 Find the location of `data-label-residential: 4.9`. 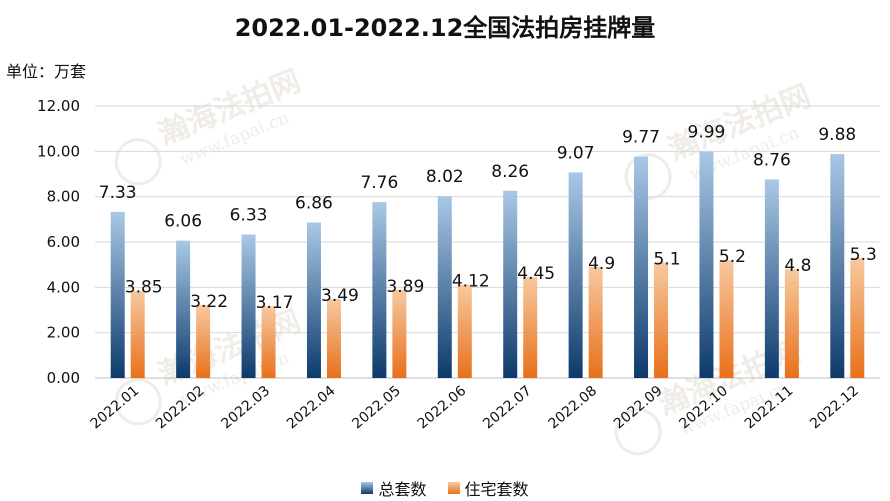

data-label-residential: 4.9 is located at coordinates (601, 264).